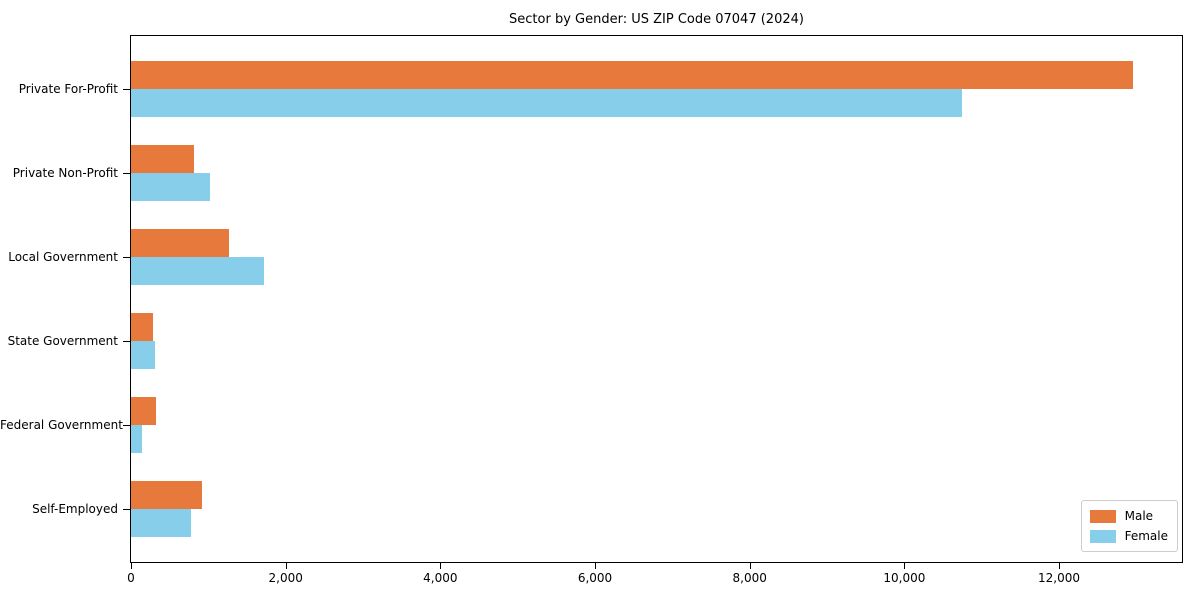 Image resolution: width=1200 pixels, height=600 pixels. What do you see at coordinates (62, 341) in the screenshot?
I see `category-label-3: State Government` at bounding box center [62, 341].